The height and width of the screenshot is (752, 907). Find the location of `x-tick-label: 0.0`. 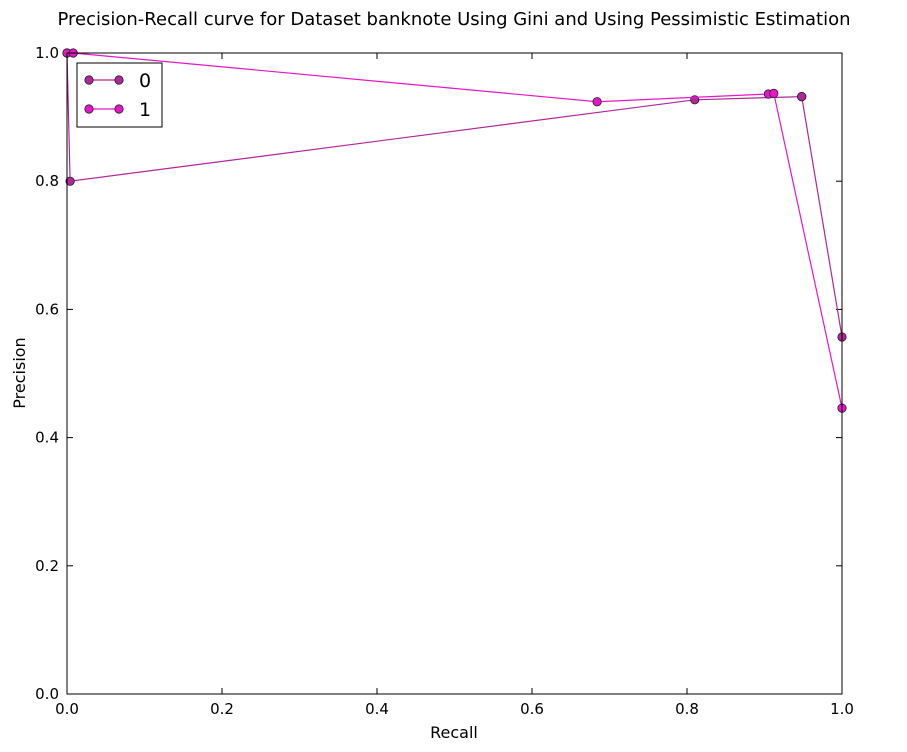

x-tick-label: 0.0 is located at coordinates (67, 709).